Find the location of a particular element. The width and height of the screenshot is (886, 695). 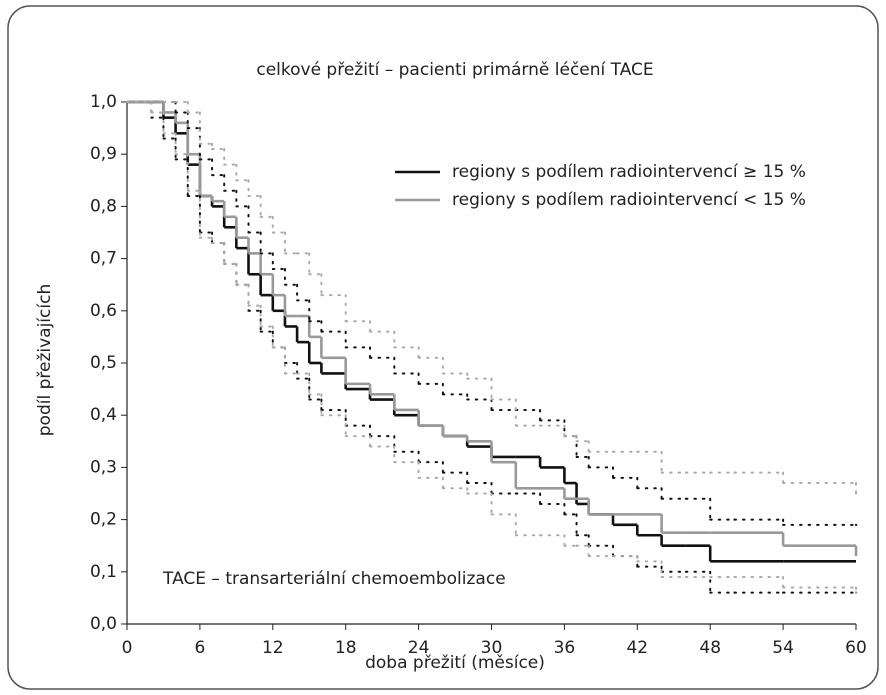

y-tick-label: 0,6 is located at coordinates (103, 311).